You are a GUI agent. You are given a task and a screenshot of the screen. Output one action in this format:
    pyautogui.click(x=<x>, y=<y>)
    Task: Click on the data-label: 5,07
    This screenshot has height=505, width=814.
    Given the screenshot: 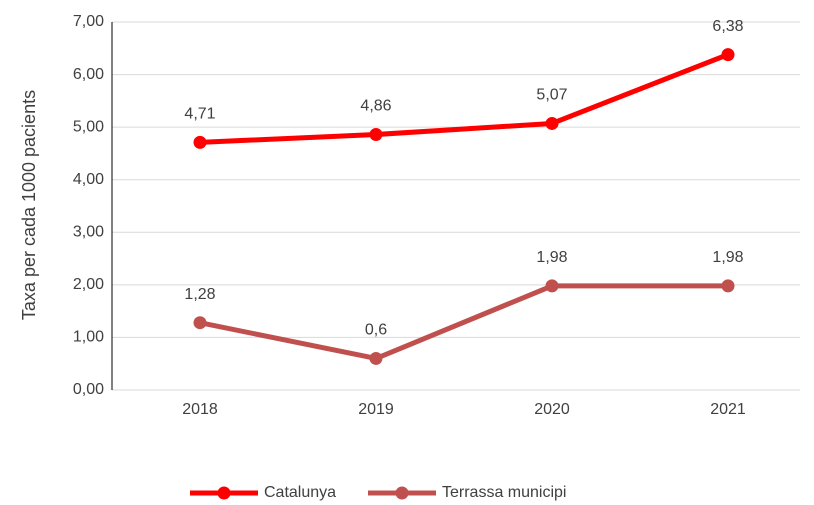 What is the action you would take?
    pyautogui.click(x=551, y=95)
    